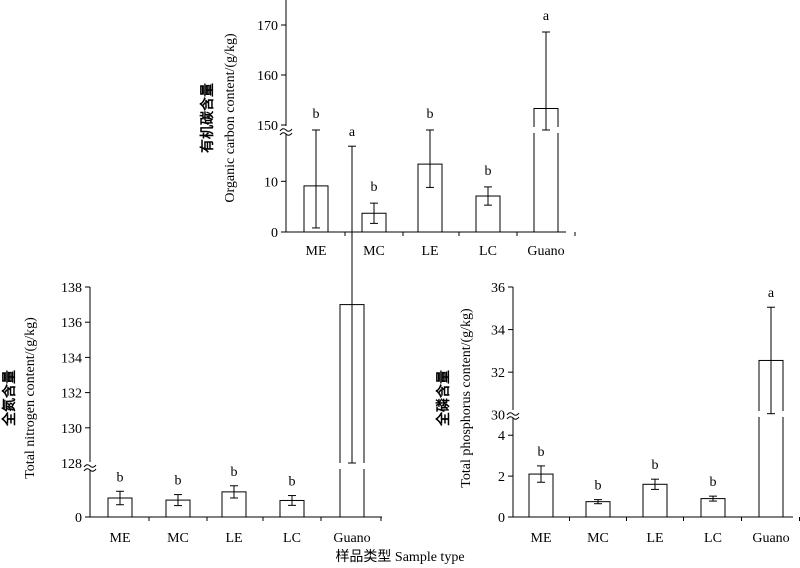 The height and width of the screenshot is (568, 800). What do you see at coordinates (352, 466) in the screenshot?
I see `bar-break-gap-guano` at bounding box center [352, 466].